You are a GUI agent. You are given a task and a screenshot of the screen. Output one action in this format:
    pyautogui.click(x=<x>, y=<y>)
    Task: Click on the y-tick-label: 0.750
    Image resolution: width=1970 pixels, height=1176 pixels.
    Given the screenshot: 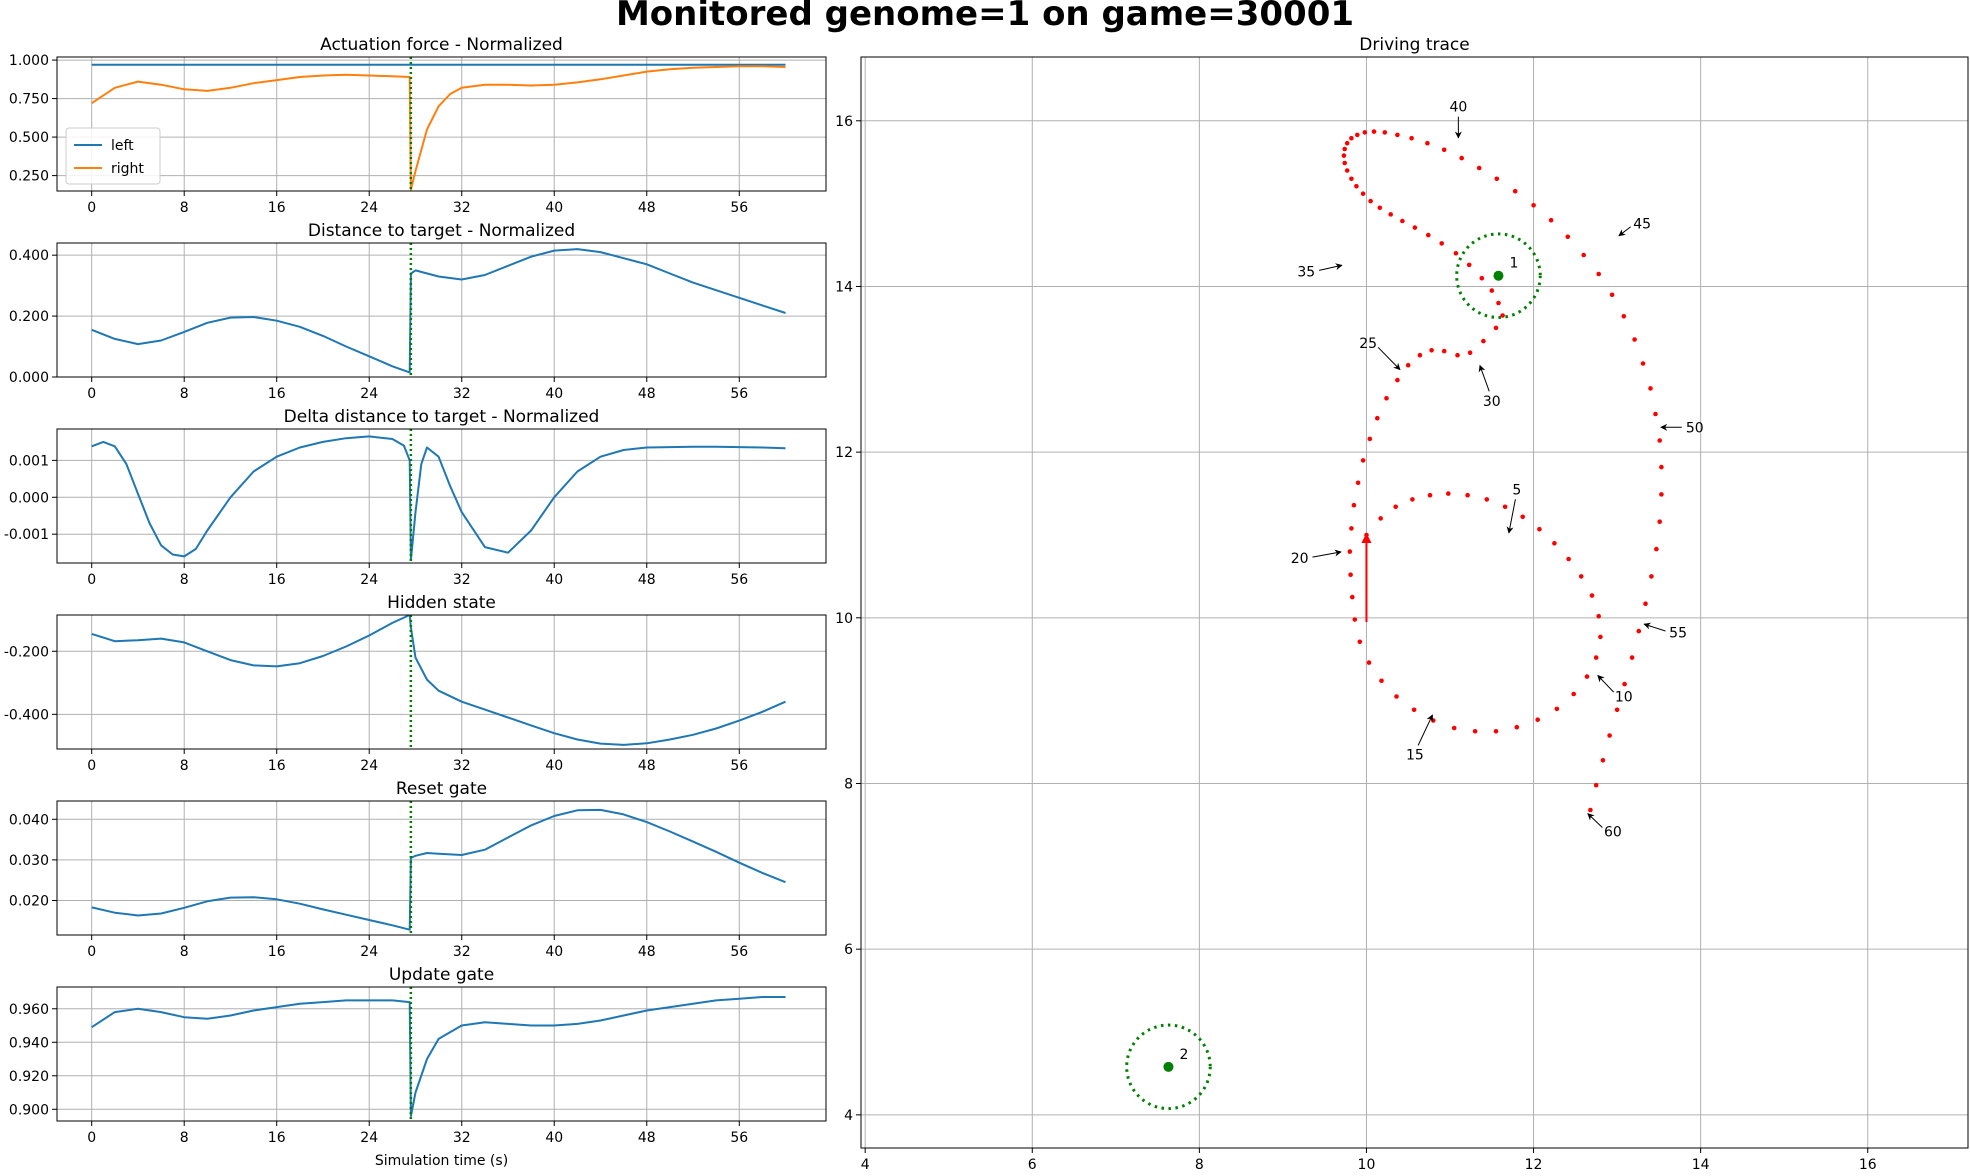 What is the action you would take?
    pyautogui.click(x=29, y=100)
    